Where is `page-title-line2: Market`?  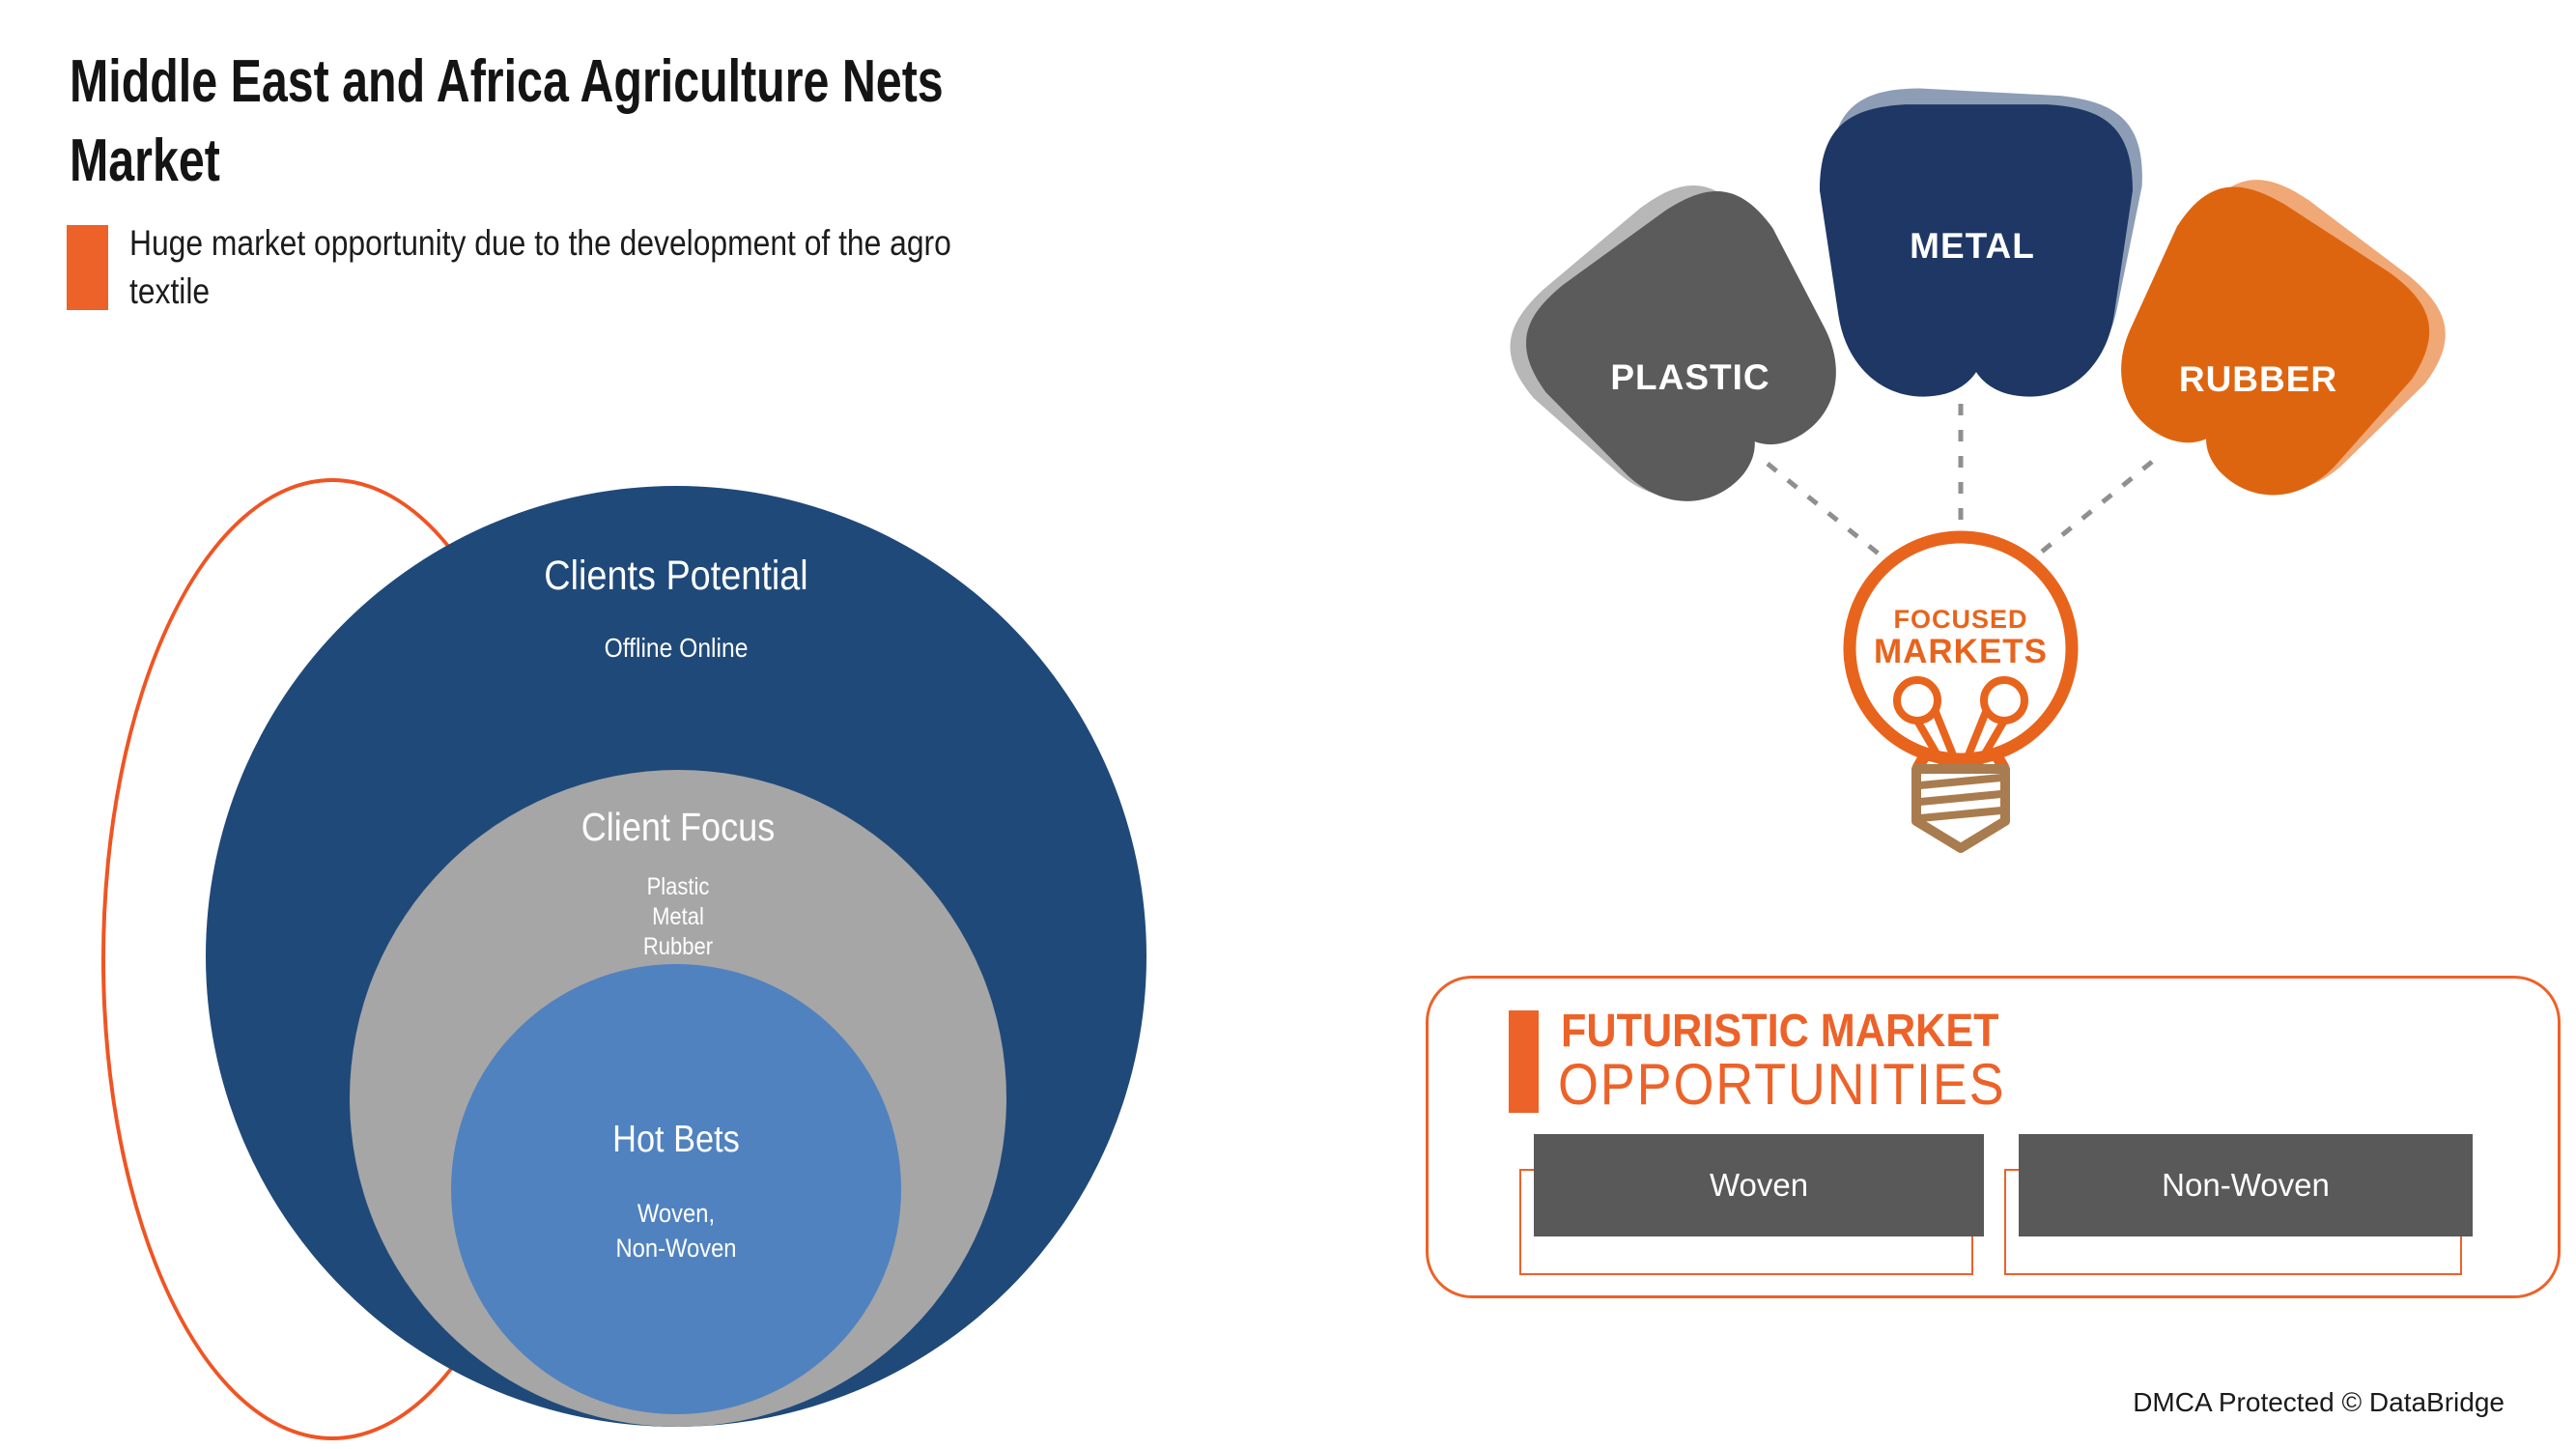
page-title-line2: Market is located at coordinates (145, 161).